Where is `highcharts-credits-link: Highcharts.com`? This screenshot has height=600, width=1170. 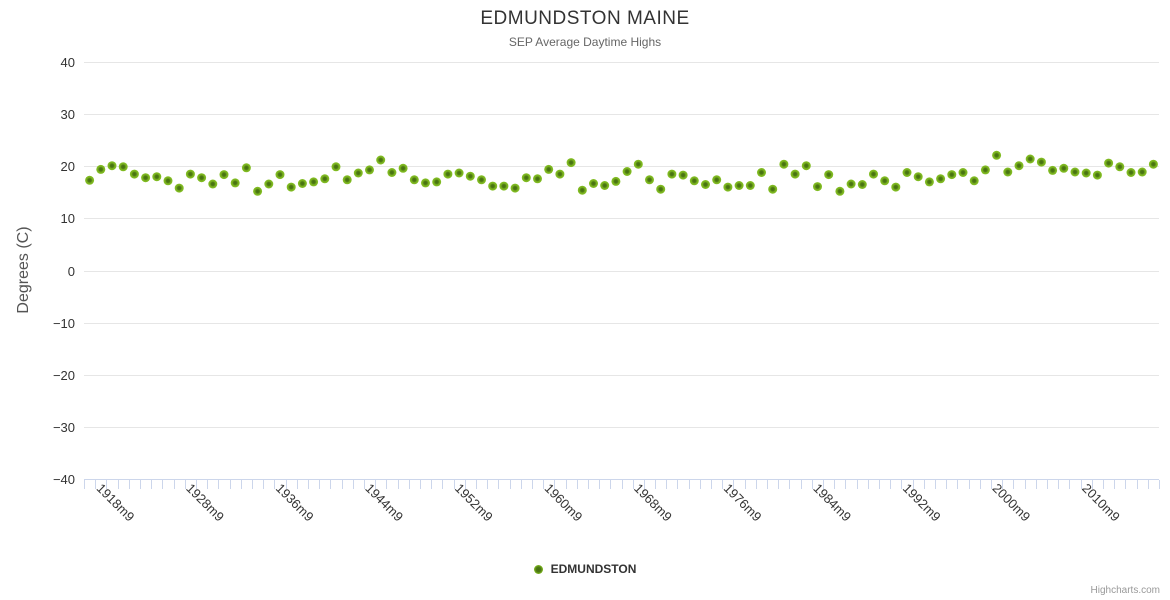 highcharts-credits-link: Highcharts.com is located at coordinates (1125, 590).